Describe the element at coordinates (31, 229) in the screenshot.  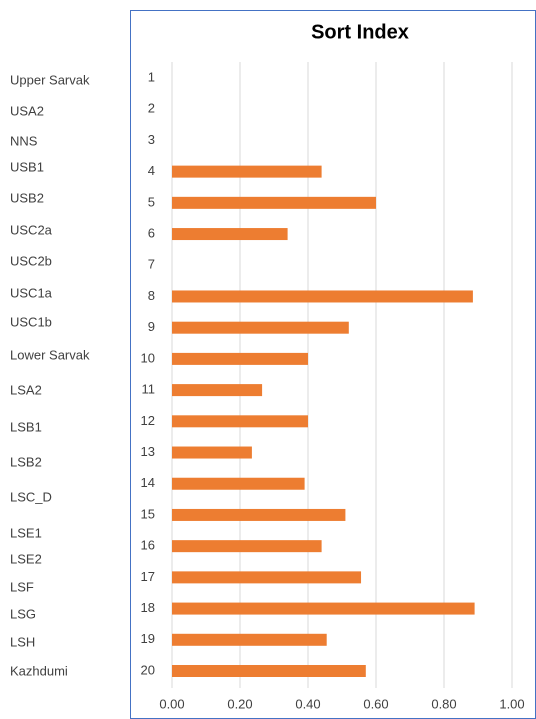
I see `zone-label: USC2a` at that location.